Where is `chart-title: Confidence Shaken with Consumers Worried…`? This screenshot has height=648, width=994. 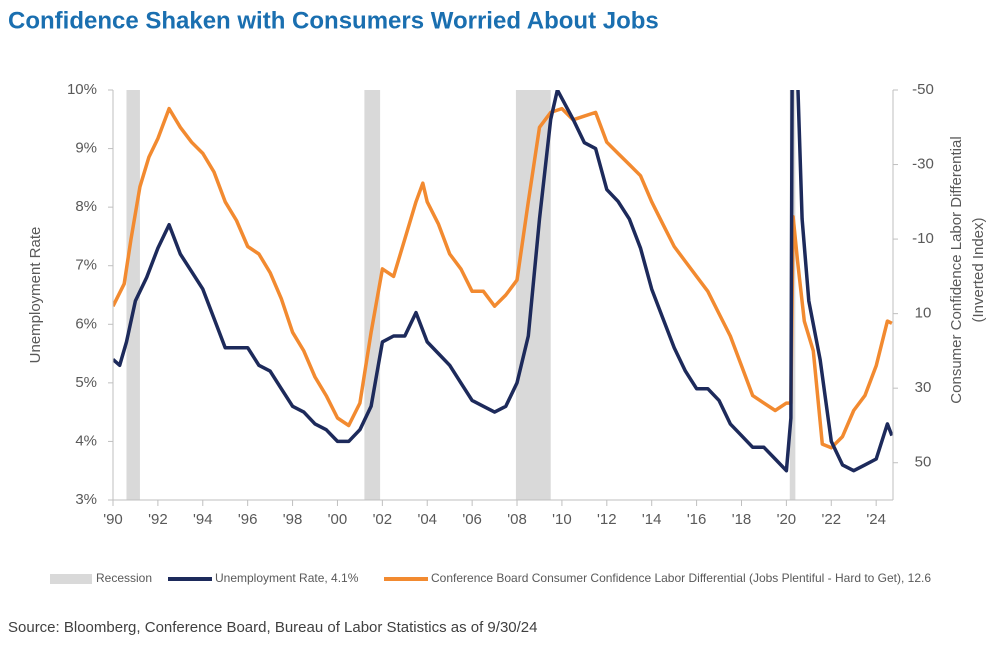
chart-title: Confidence Shaken with Consumers Worried… is located at coordinates (333, 20).